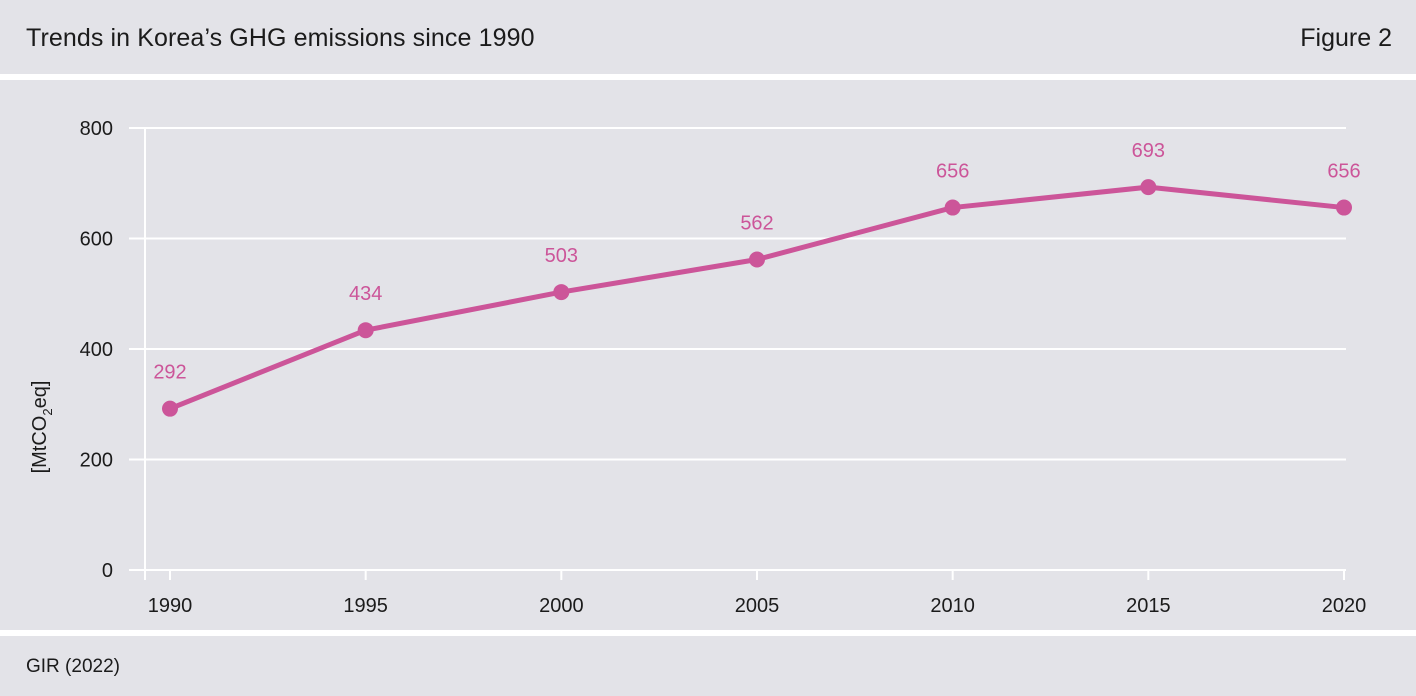  Describe the element at coordinates (96, 129) in the screenshot. I see `y-tick-label-800: 800` at that location.